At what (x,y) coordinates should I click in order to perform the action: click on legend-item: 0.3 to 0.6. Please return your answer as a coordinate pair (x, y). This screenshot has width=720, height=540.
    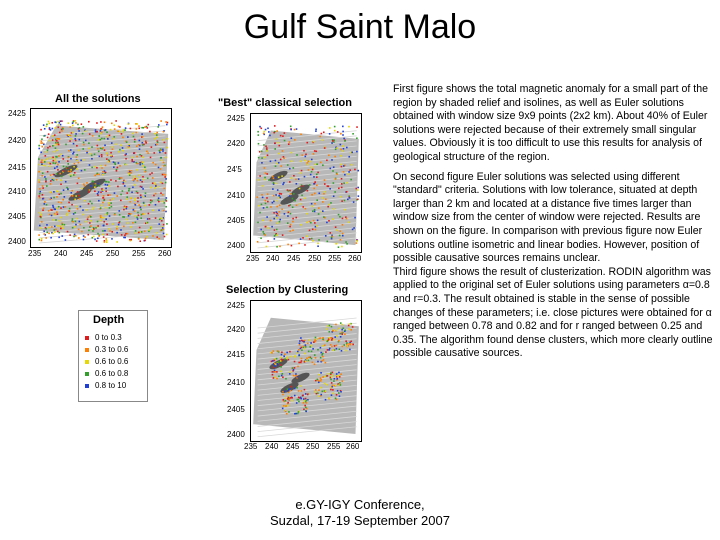
    Looking at the image, I should click on (106, 349).